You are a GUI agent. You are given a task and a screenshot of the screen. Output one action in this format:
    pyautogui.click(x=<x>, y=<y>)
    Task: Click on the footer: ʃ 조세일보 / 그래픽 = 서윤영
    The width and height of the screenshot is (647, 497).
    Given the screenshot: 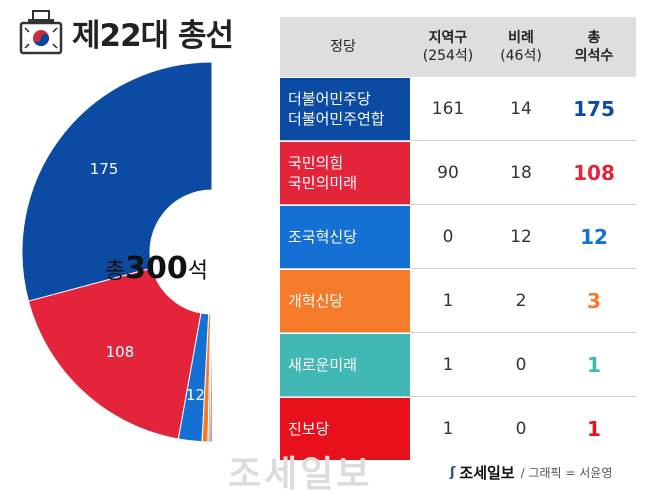 What is the action you would take?
    pyautogui.click(x=531, y=472)
    